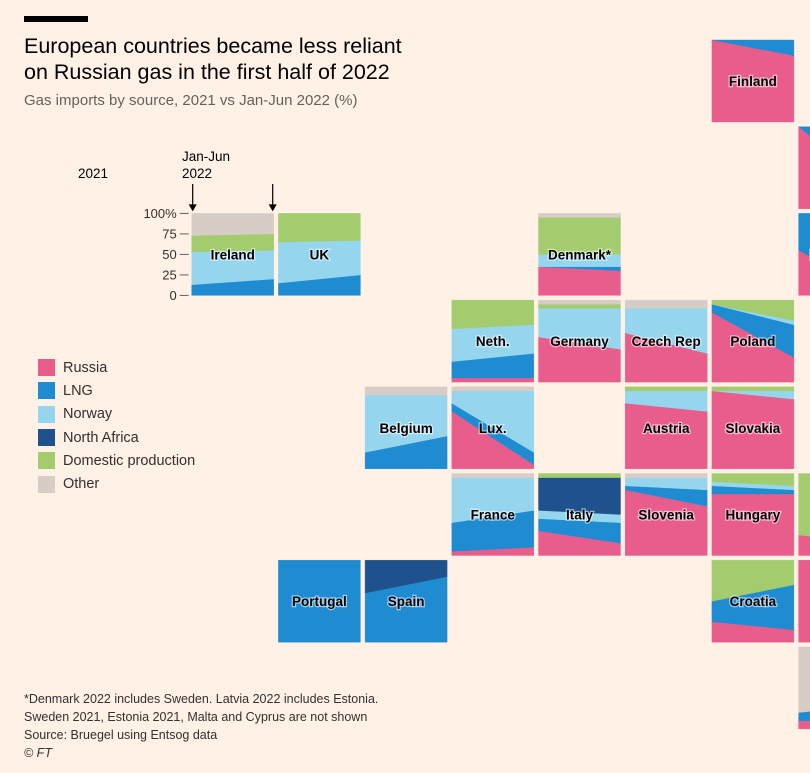 The image size is (810, 773). I want to click on area-austria-domestic-production, so click(666, 389).